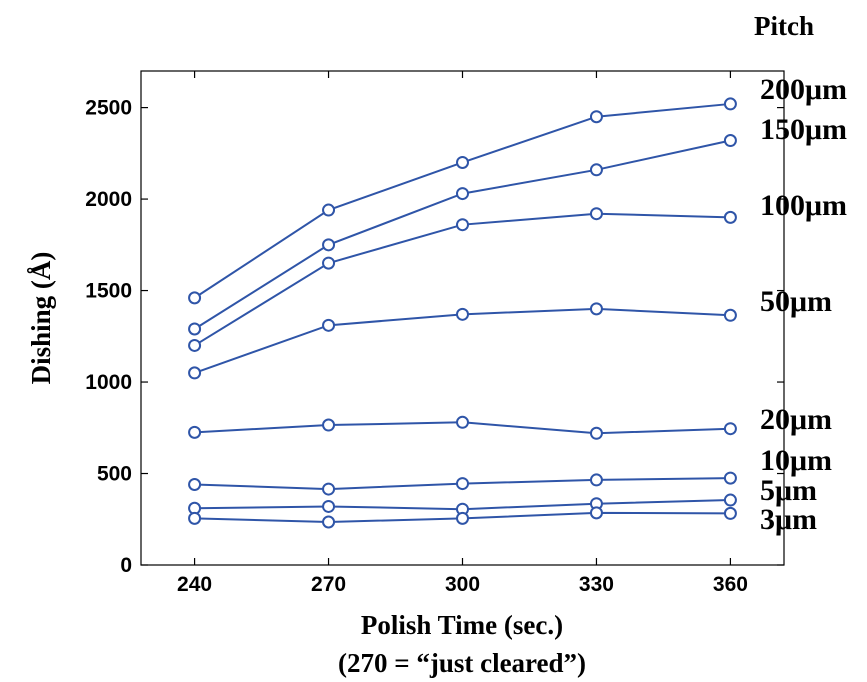 The image size is (867, 682). Describe the element at coordinates (596, 584) in the screenshot. I see `x-tick-label: 330` at that location.